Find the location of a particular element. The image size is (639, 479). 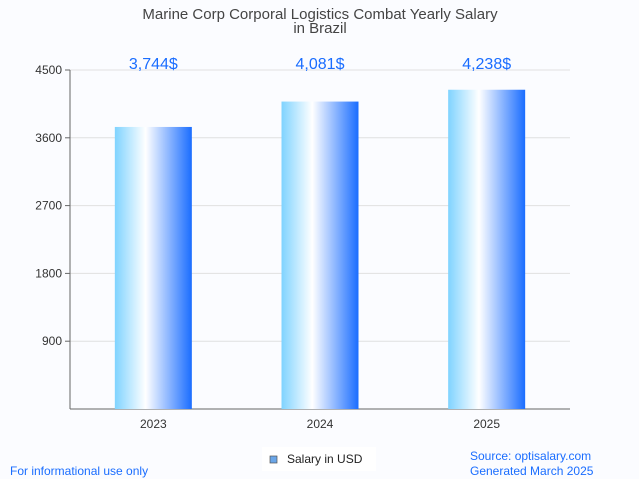

x-tick-label: 2025 is located at coordinates (486, 424).